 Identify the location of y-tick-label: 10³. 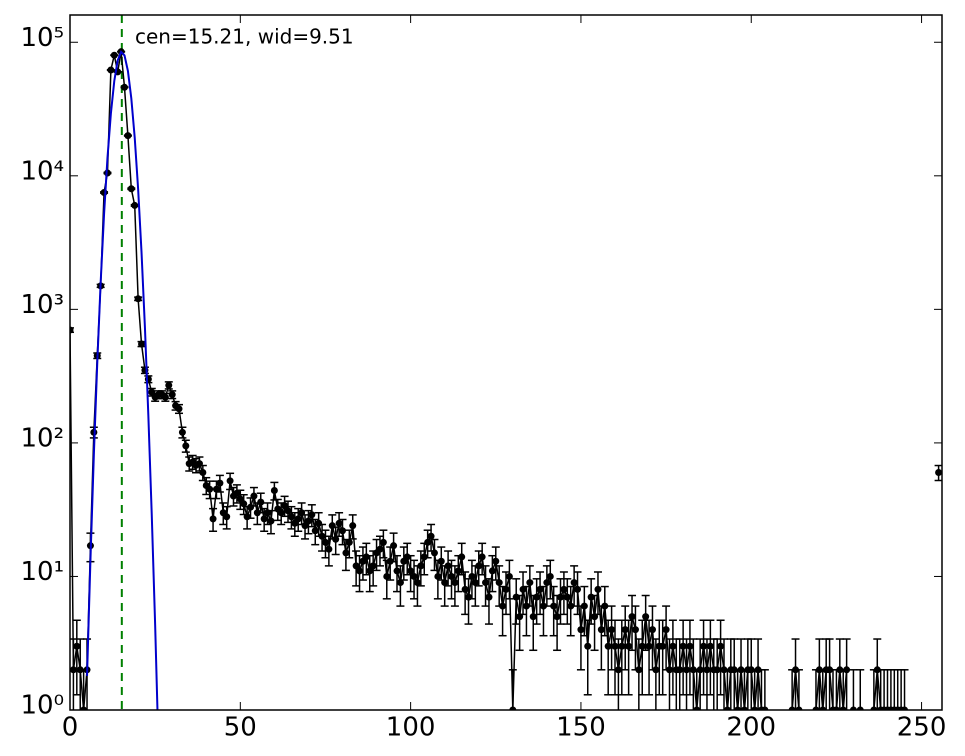
(42, 305).